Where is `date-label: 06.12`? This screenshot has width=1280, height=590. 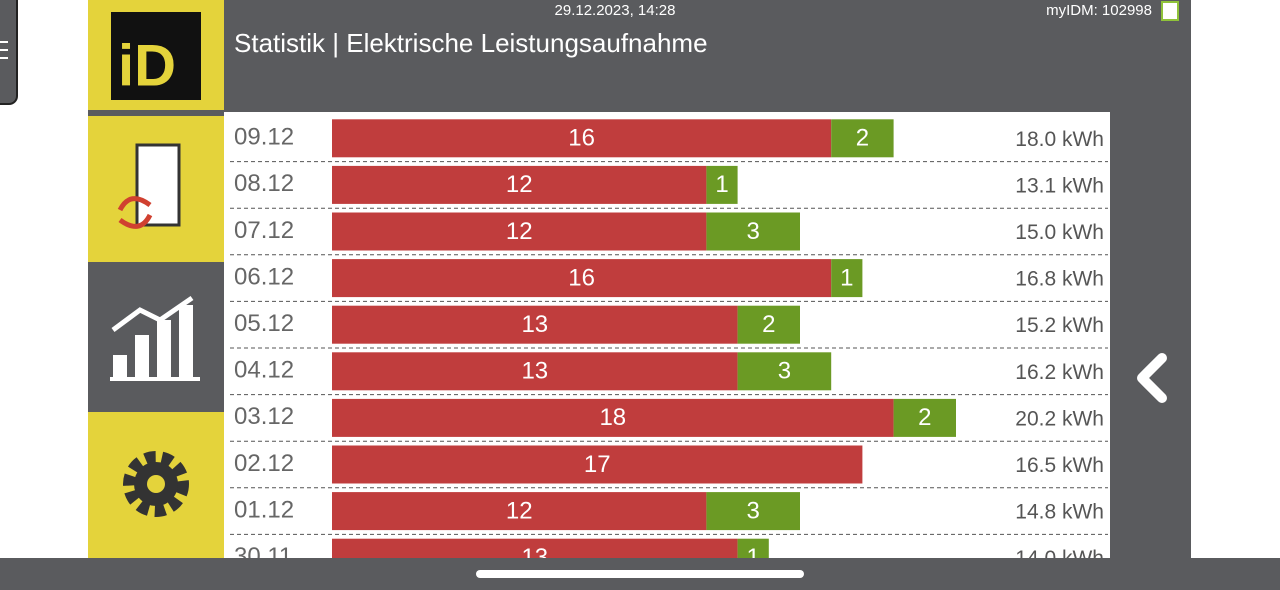
date-label: 06.12 is located at coordinates (264, 276).